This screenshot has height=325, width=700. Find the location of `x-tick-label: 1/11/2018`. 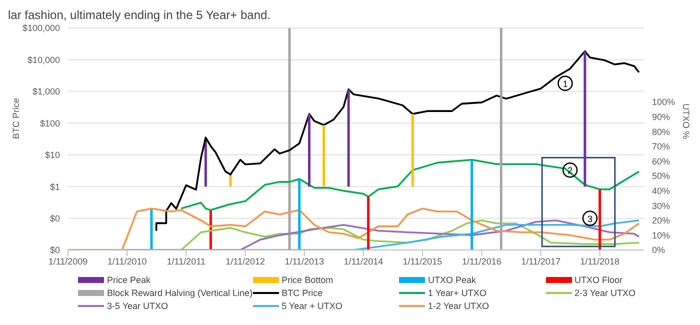

x-tick-label: 1/11/2018 is located at coordinates (600, 261).